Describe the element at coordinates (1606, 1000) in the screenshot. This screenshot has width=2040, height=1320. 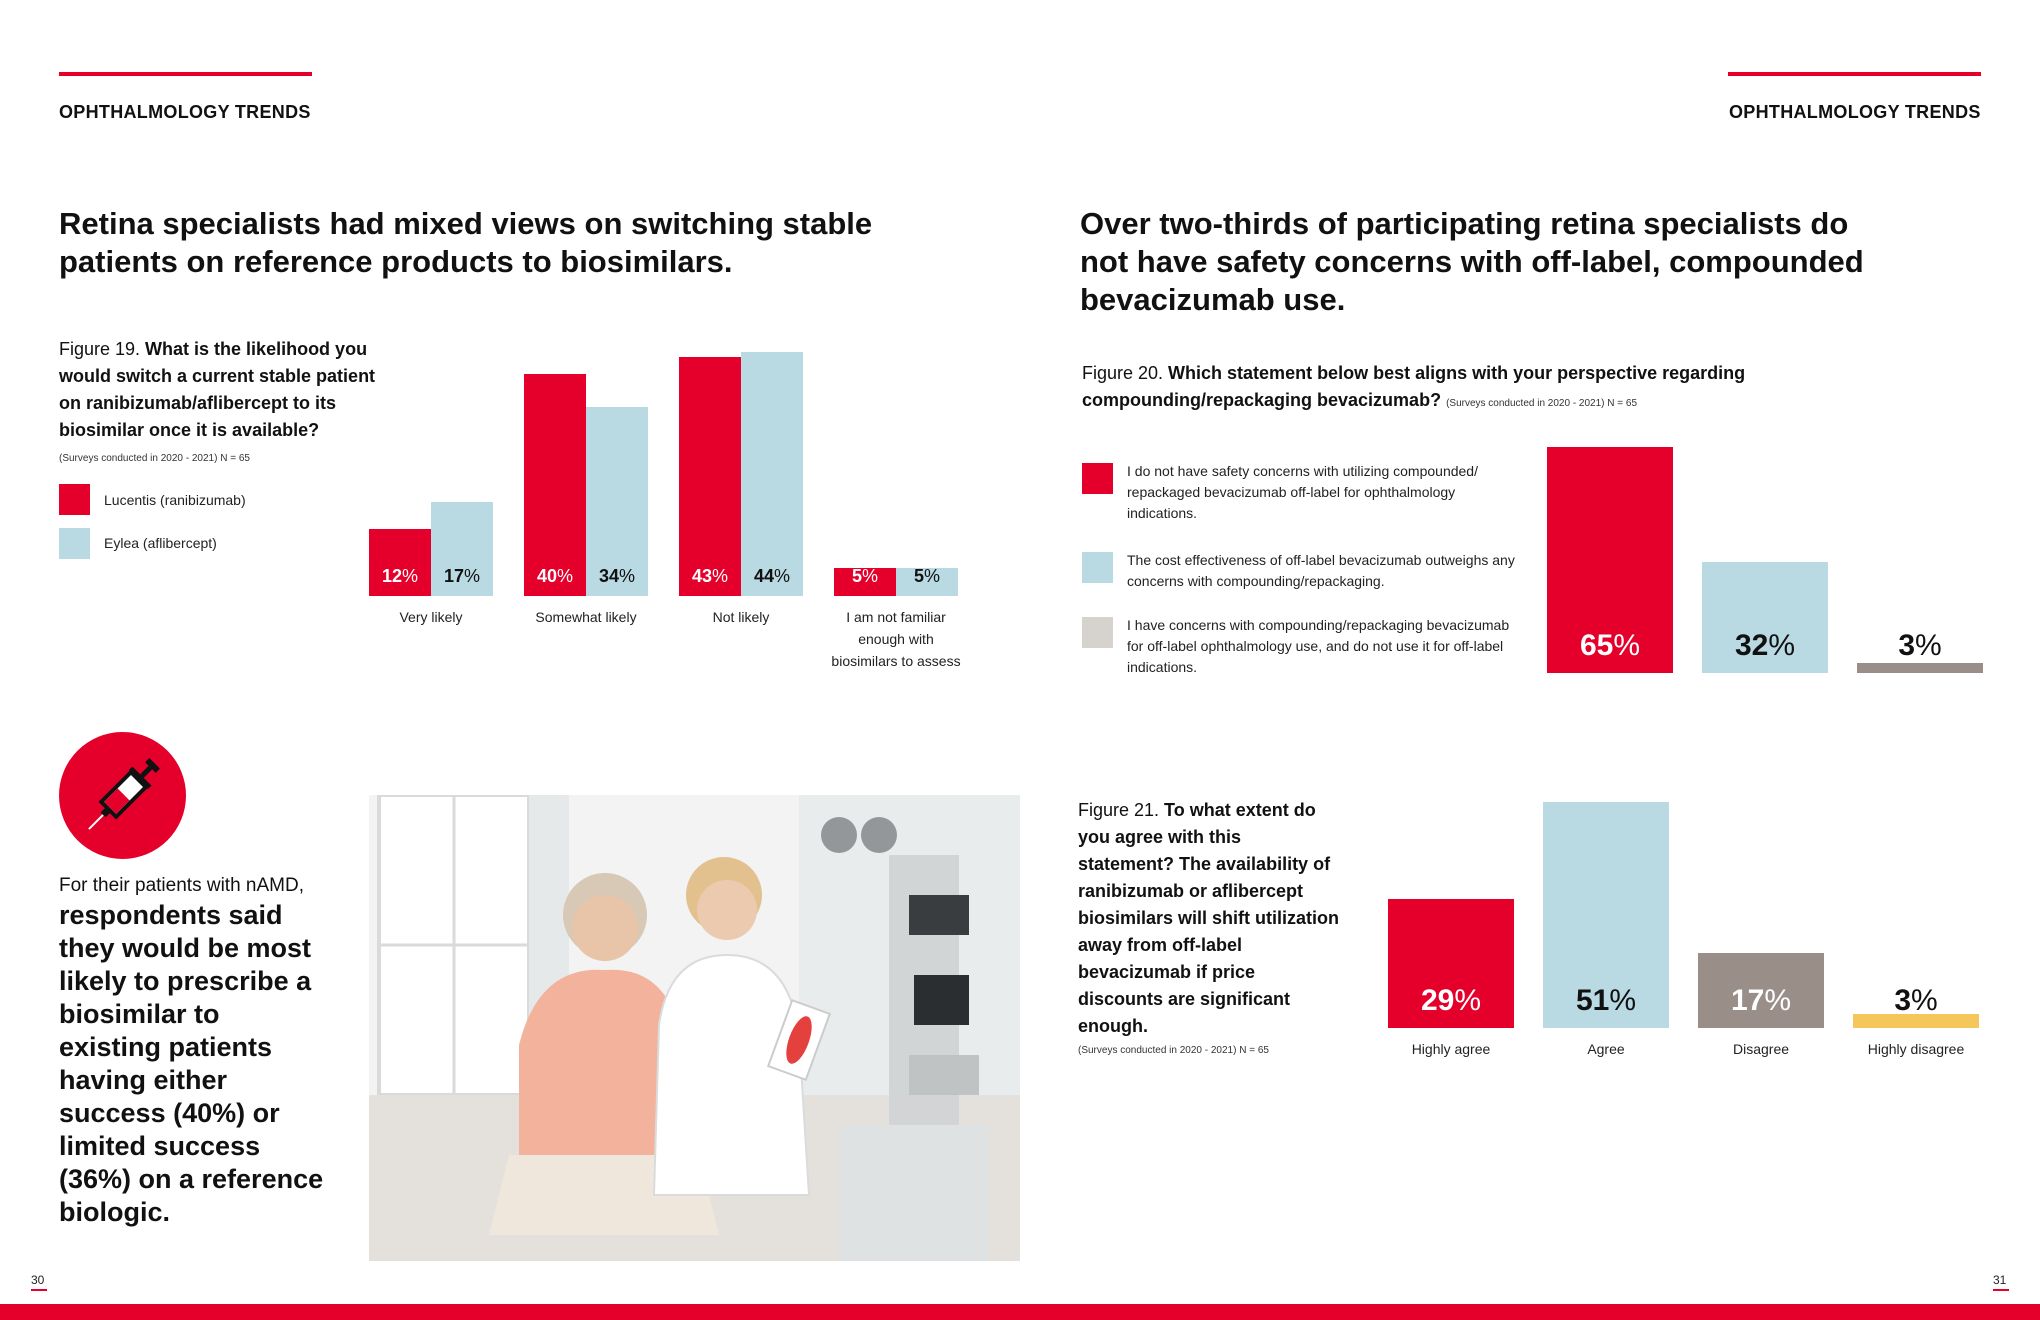
I see `figure21-value-label: 51%` at that location.